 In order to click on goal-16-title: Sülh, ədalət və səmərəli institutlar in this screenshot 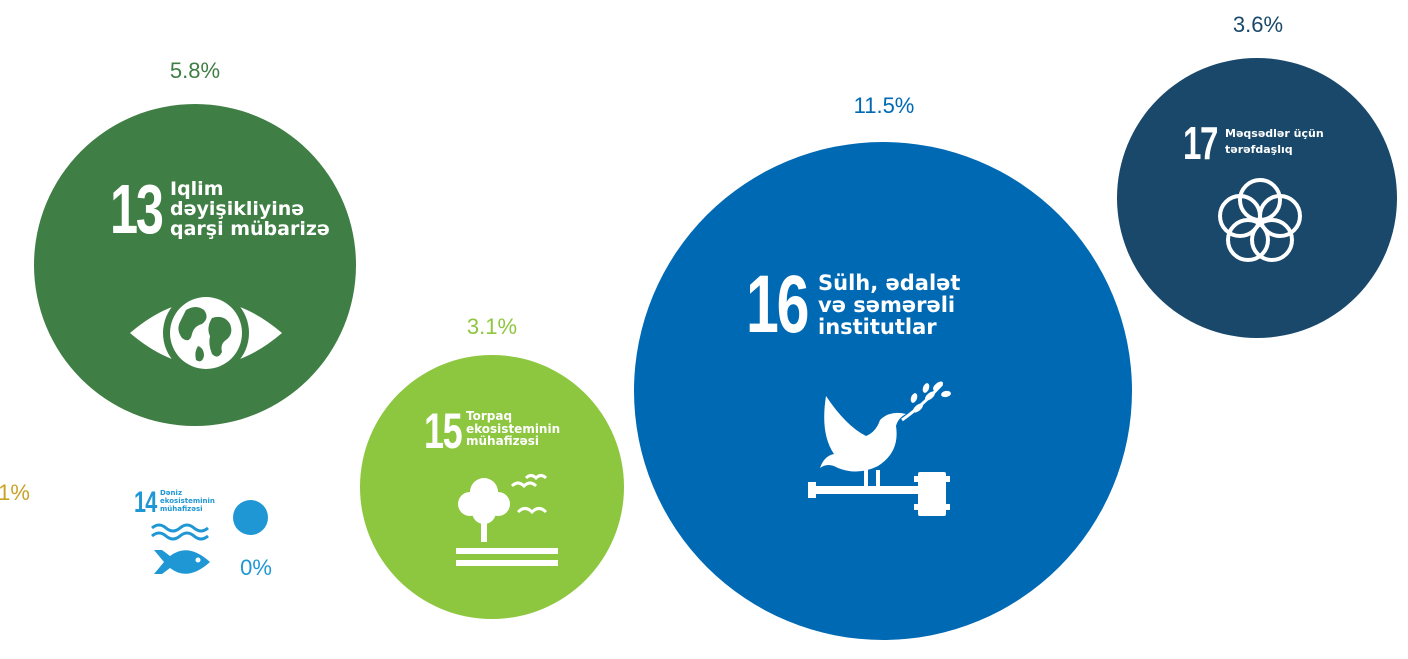, I will do `click(889, 305)`.